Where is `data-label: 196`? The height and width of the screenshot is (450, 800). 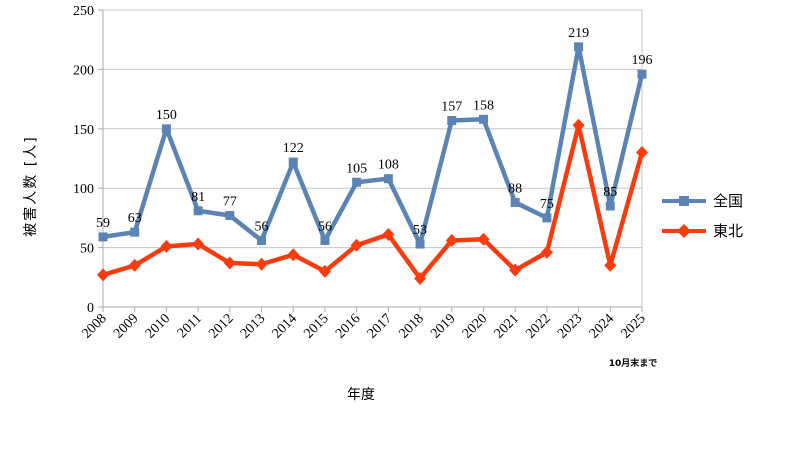 data-label: 196 is located at coordinates (642, 60).